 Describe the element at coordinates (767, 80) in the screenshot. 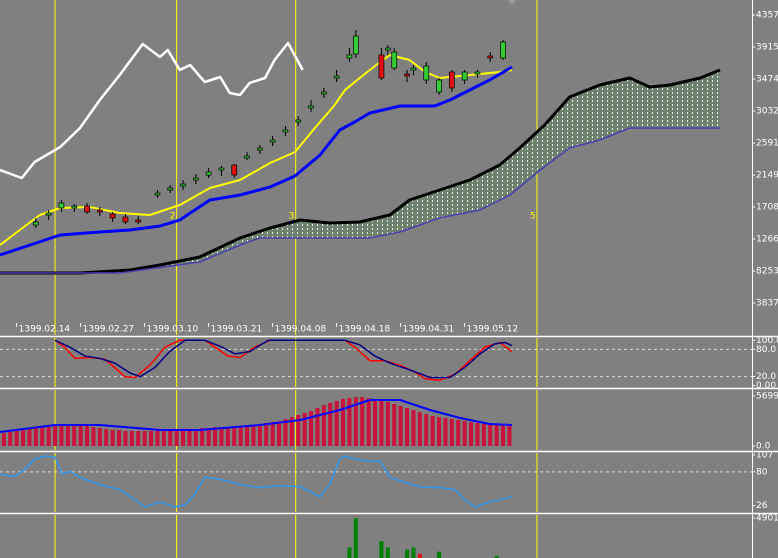

I see `y-tick-label: 34742` at that location.